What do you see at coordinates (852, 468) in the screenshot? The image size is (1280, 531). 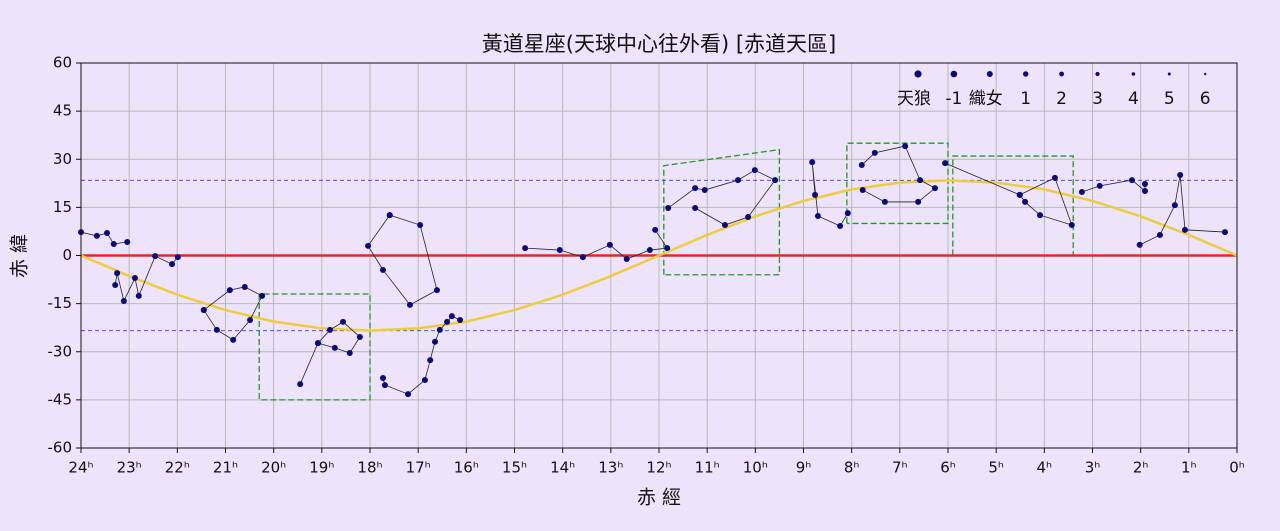 I see `x-tick-label: 8ʰ` at bounding box center [852, 468].